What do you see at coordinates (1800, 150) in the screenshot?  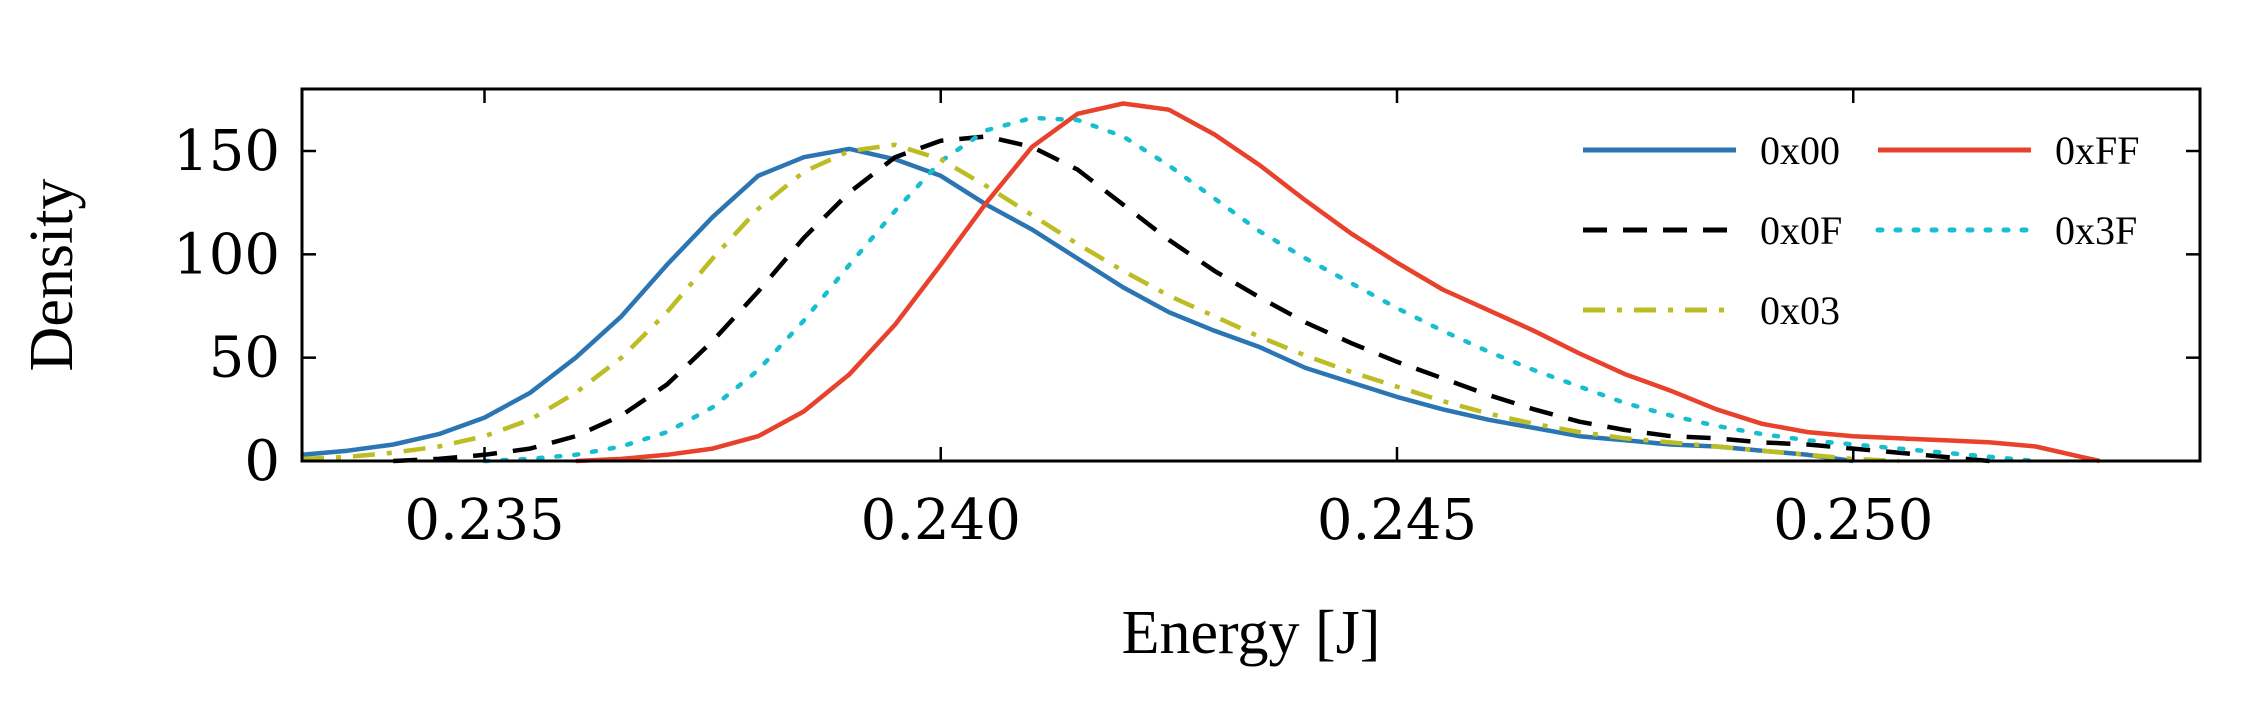 I see `legend-label-0x00: 0x00` at bounding box center [1800, 150].